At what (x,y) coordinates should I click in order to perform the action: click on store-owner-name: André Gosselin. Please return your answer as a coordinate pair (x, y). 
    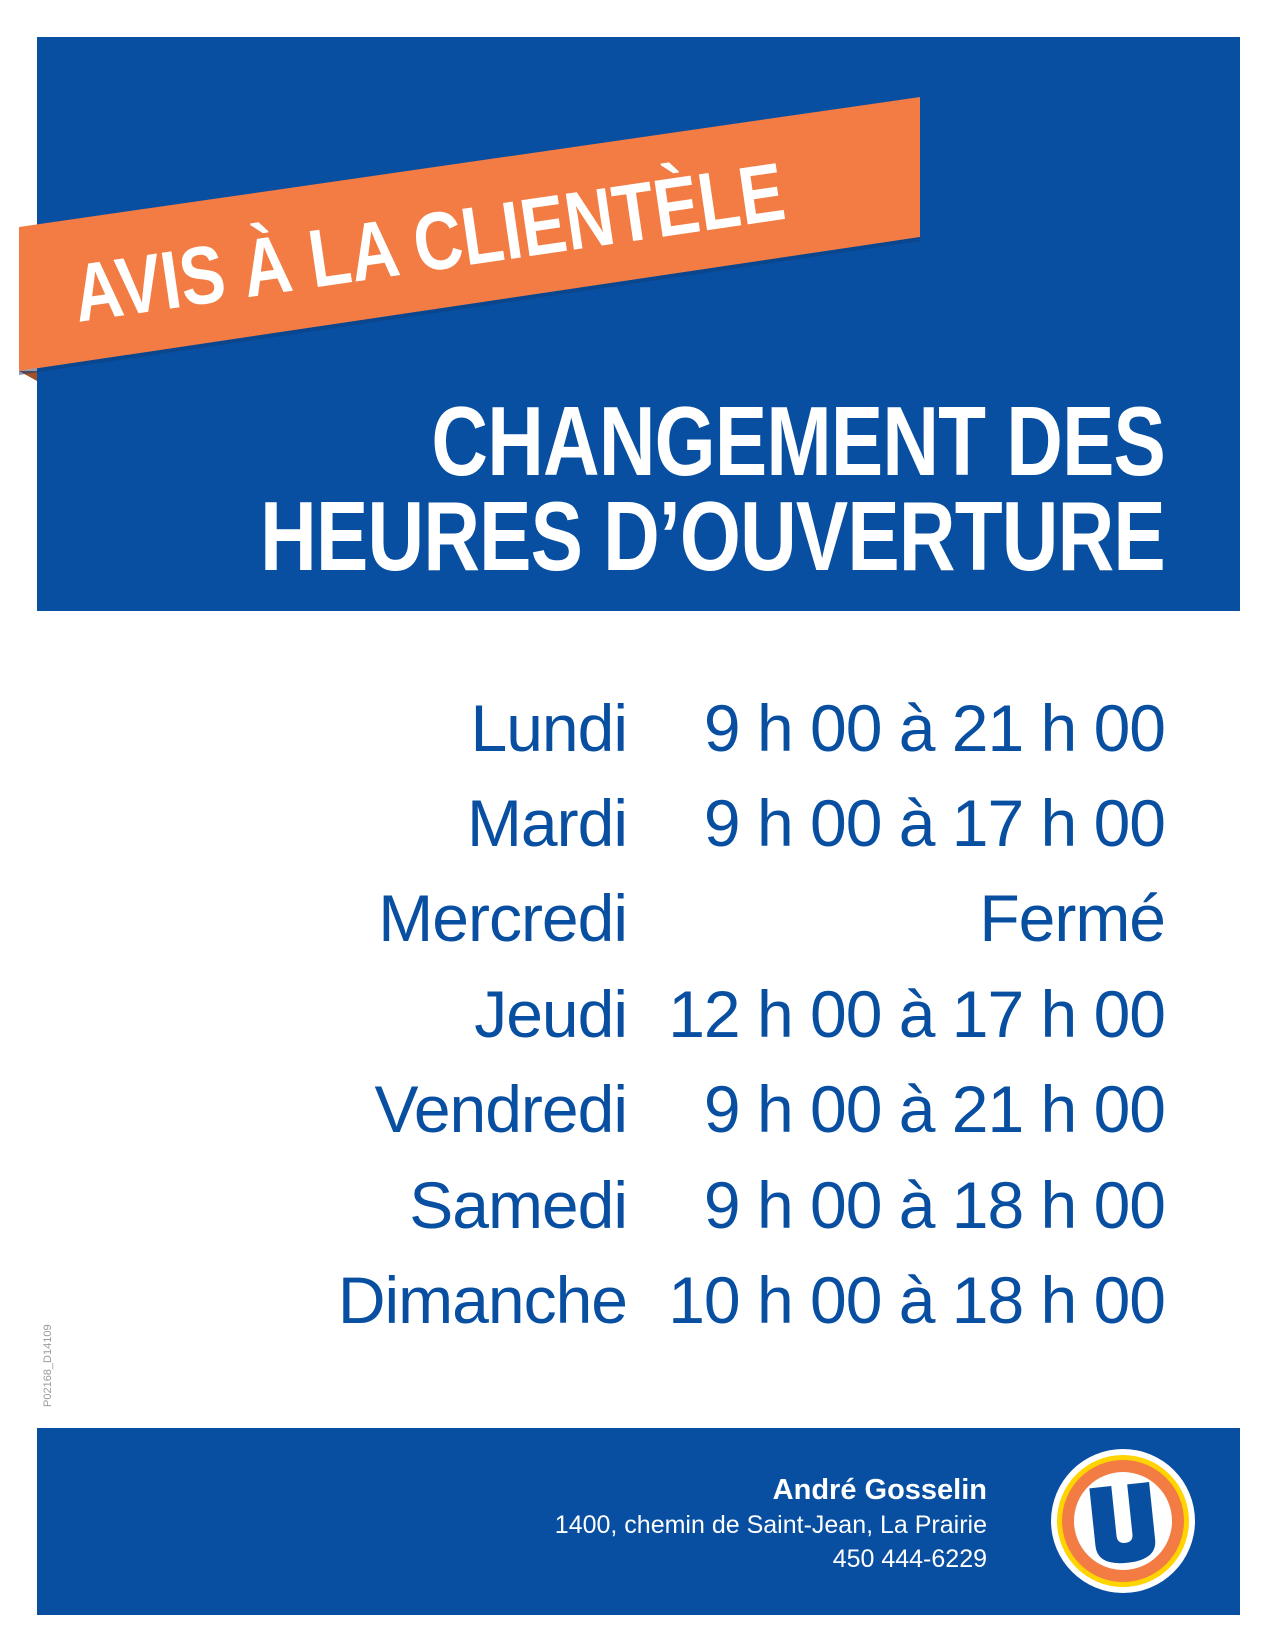
    Looking at the image, I should click on (879, 1490).